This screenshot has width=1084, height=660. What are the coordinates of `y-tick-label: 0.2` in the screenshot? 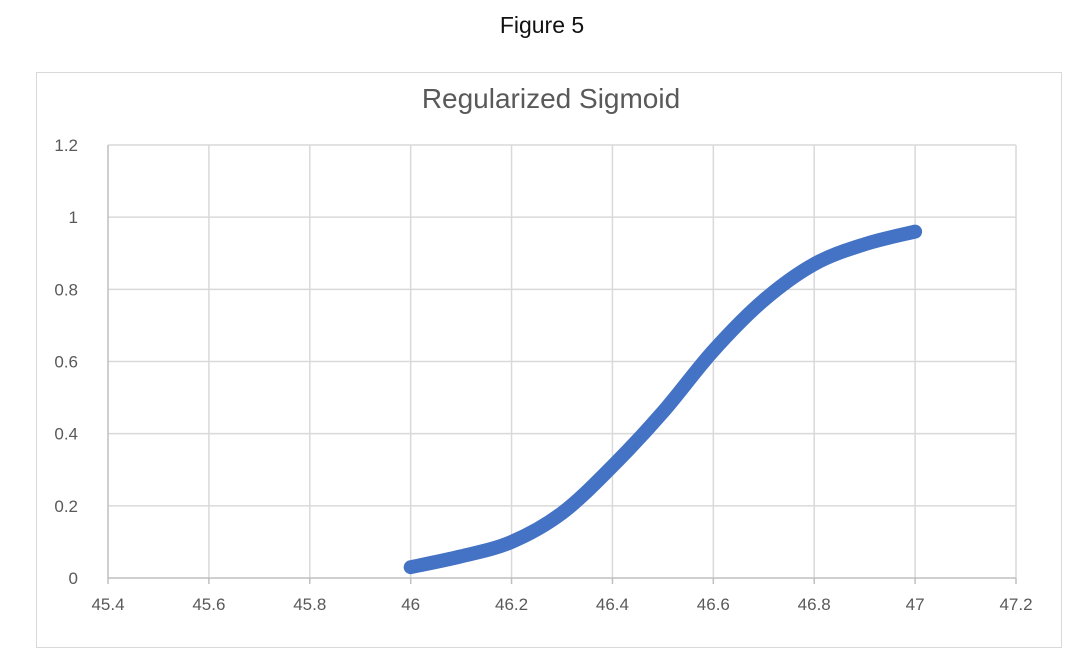 It's located at (66, 506).